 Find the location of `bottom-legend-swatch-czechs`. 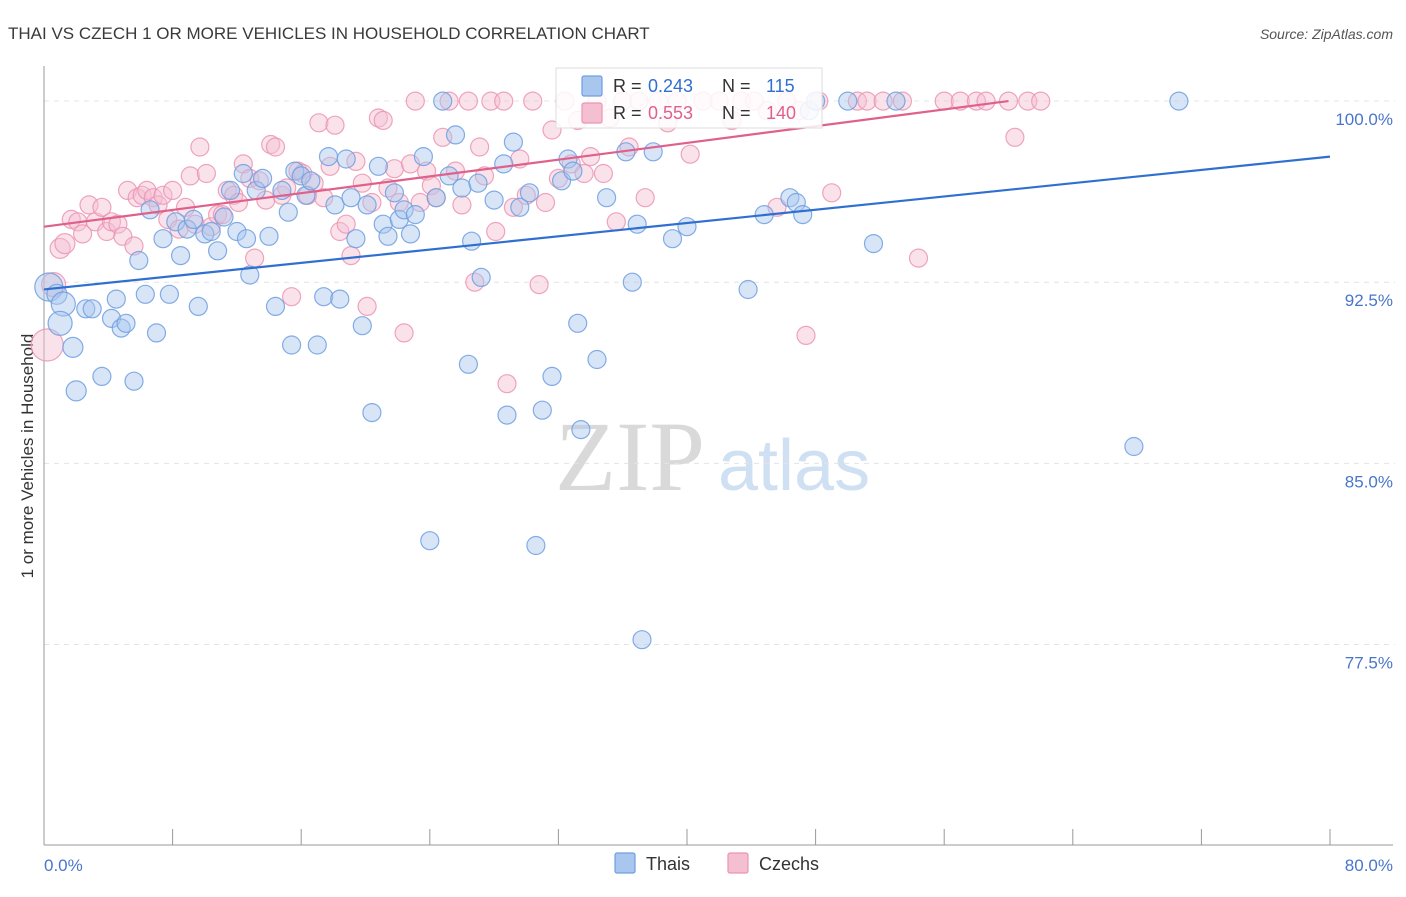

bottom-legend-swatch-czechs is located at coordinates (738, 863).